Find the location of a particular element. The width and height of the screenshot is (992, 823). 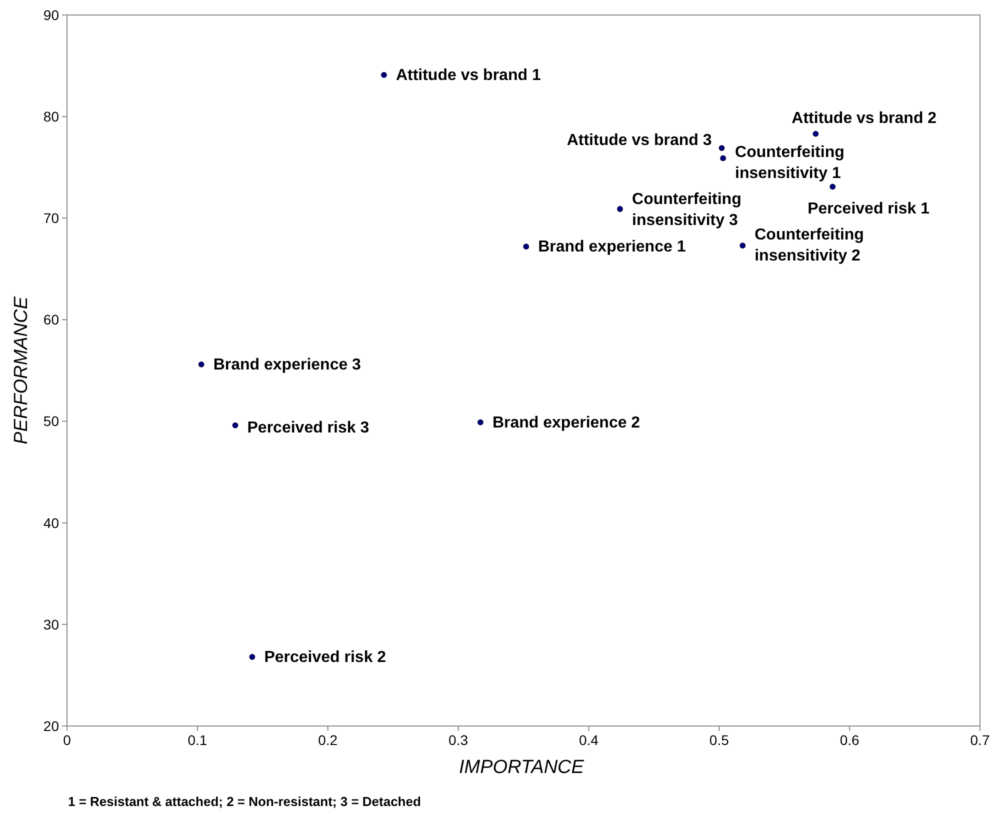

annotation: Brand experience 3 is located at coordinates (287, 364).